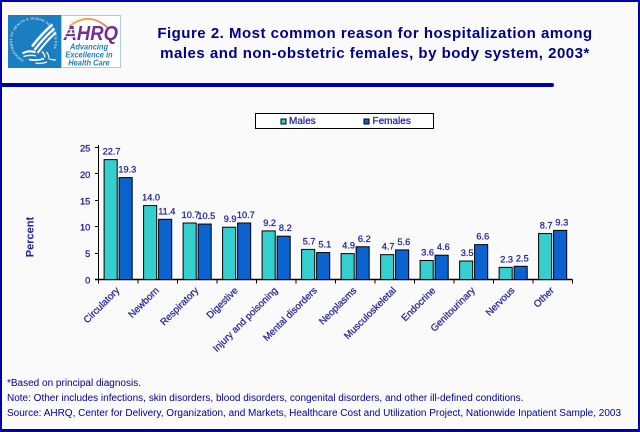  I want to click on svg-text: 8.7, so click(546, 226).